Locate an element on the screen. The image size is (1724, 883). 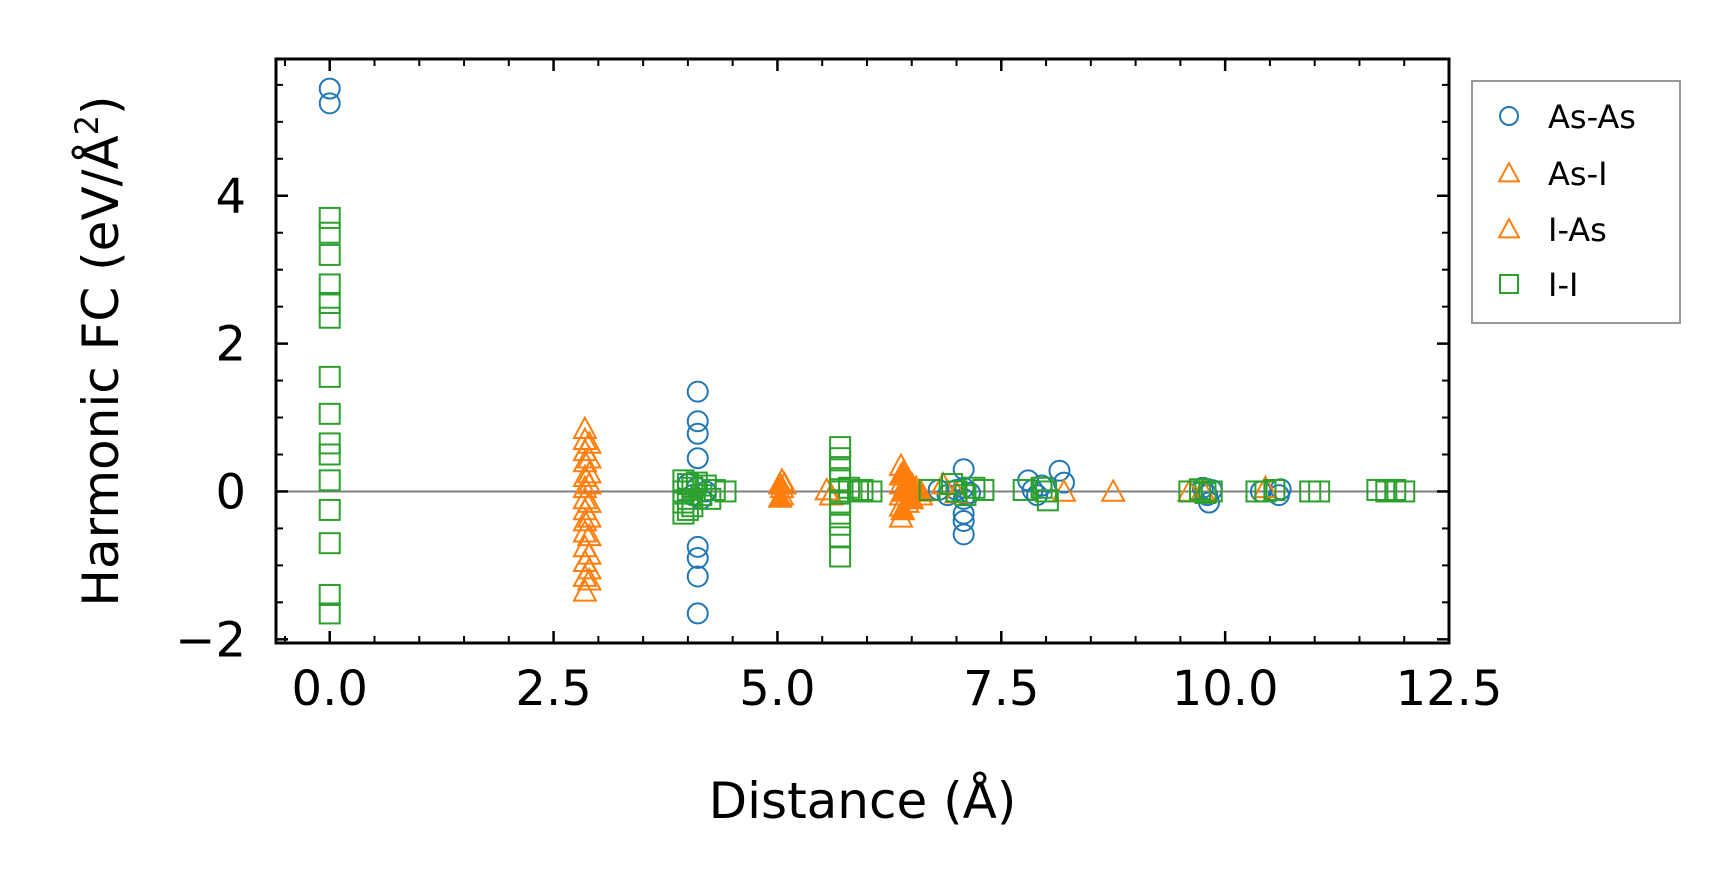
legend-label: As-I is located at coordinates (1578, 174).